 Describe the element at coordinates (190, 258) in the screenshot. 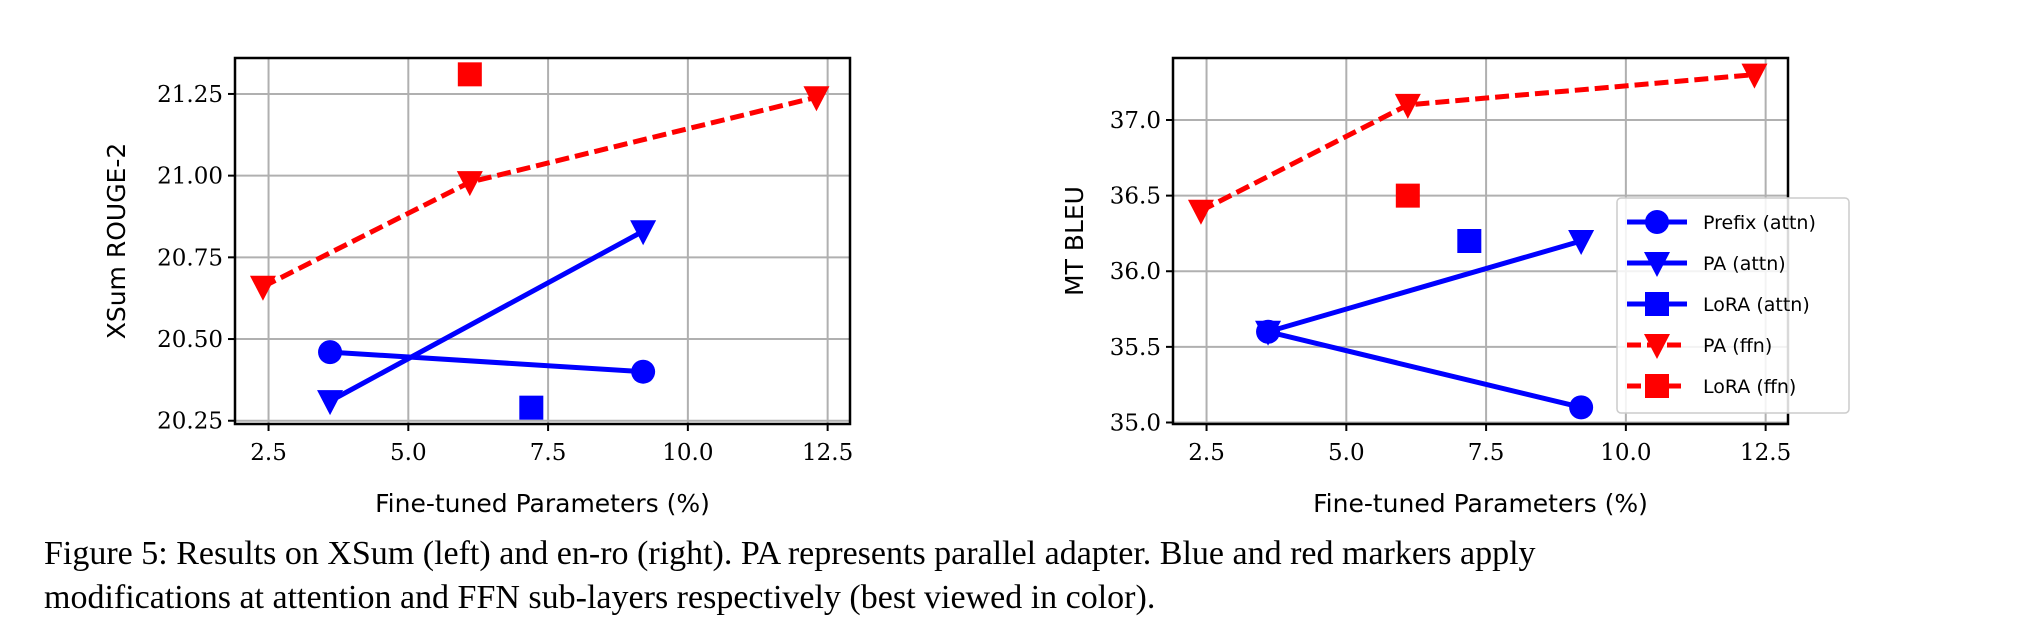

I see `y-tick-label: 20.75` at that location.